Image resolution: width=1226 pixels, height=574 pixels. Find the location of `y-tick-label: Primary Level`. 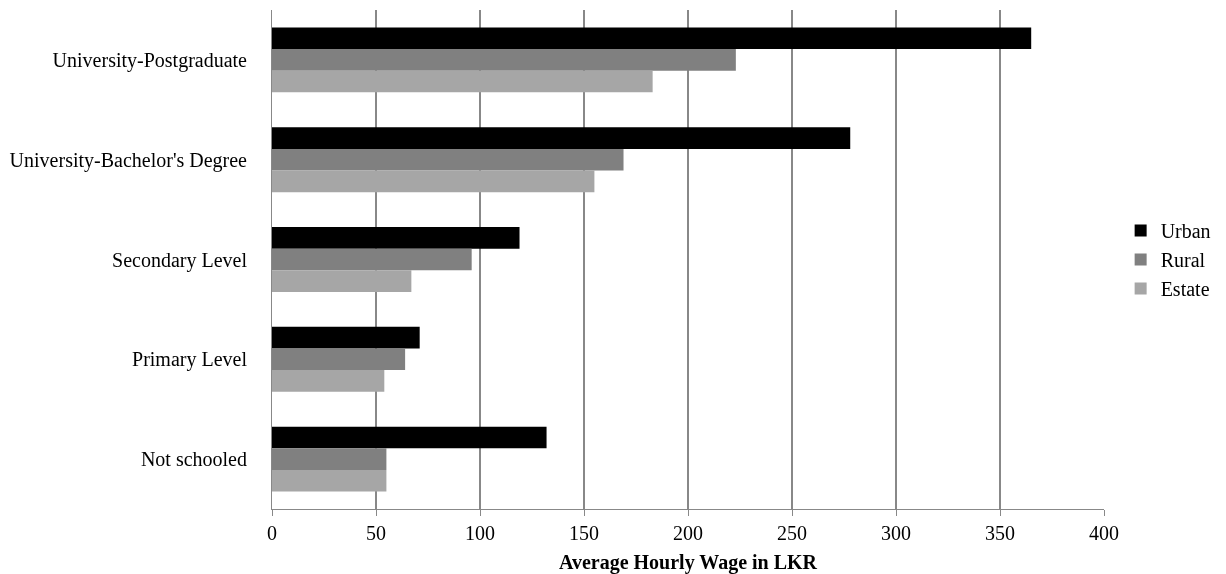

y-tick-label: Primary Level is located at coordinates (190, 360).